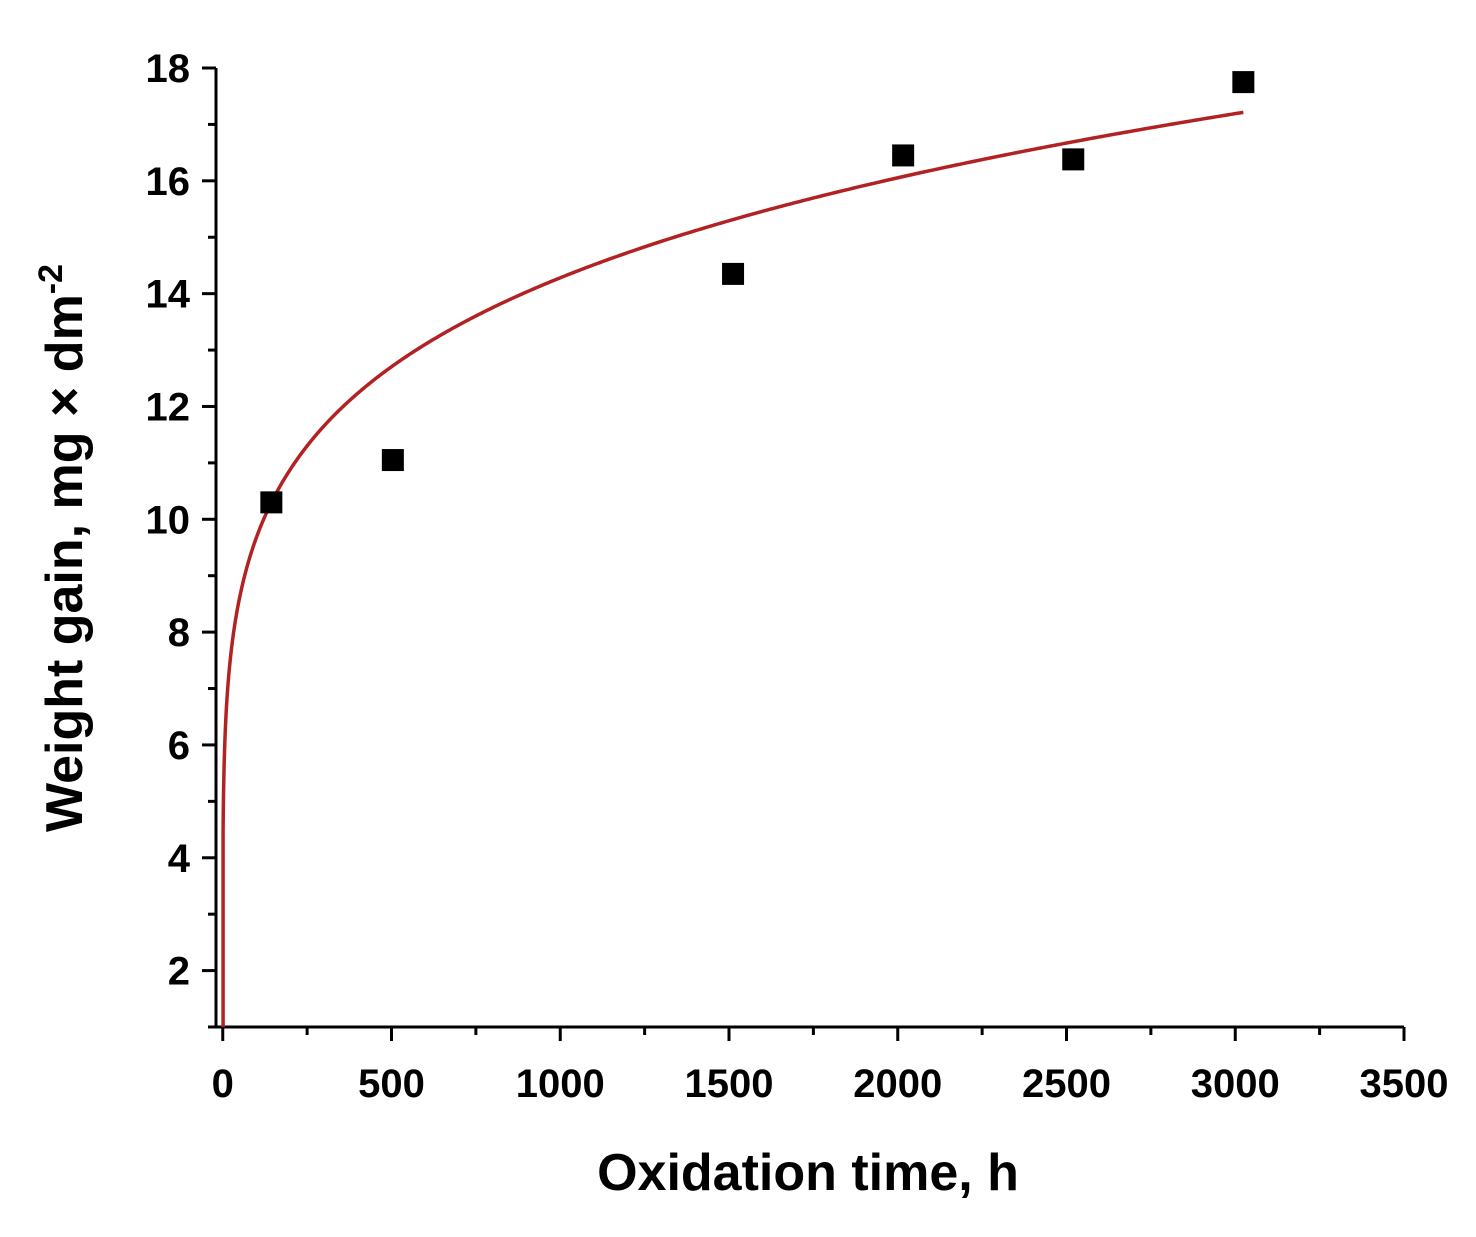 This screenshot has width=1476, height=1237. Describe the element at coordinates (179, 972) in the screenshot. I see `y-tick-label: 2` at that location.